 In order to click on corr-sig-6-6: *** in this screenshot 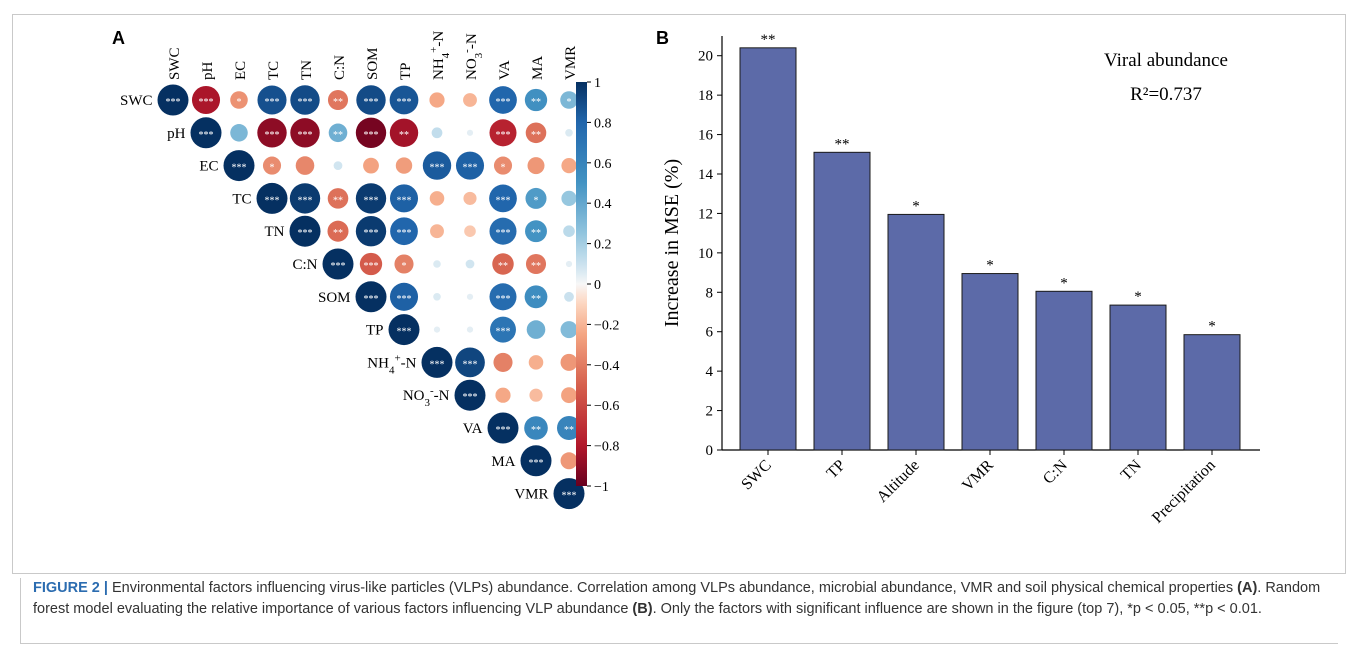, I will do `click(371, 299)`.